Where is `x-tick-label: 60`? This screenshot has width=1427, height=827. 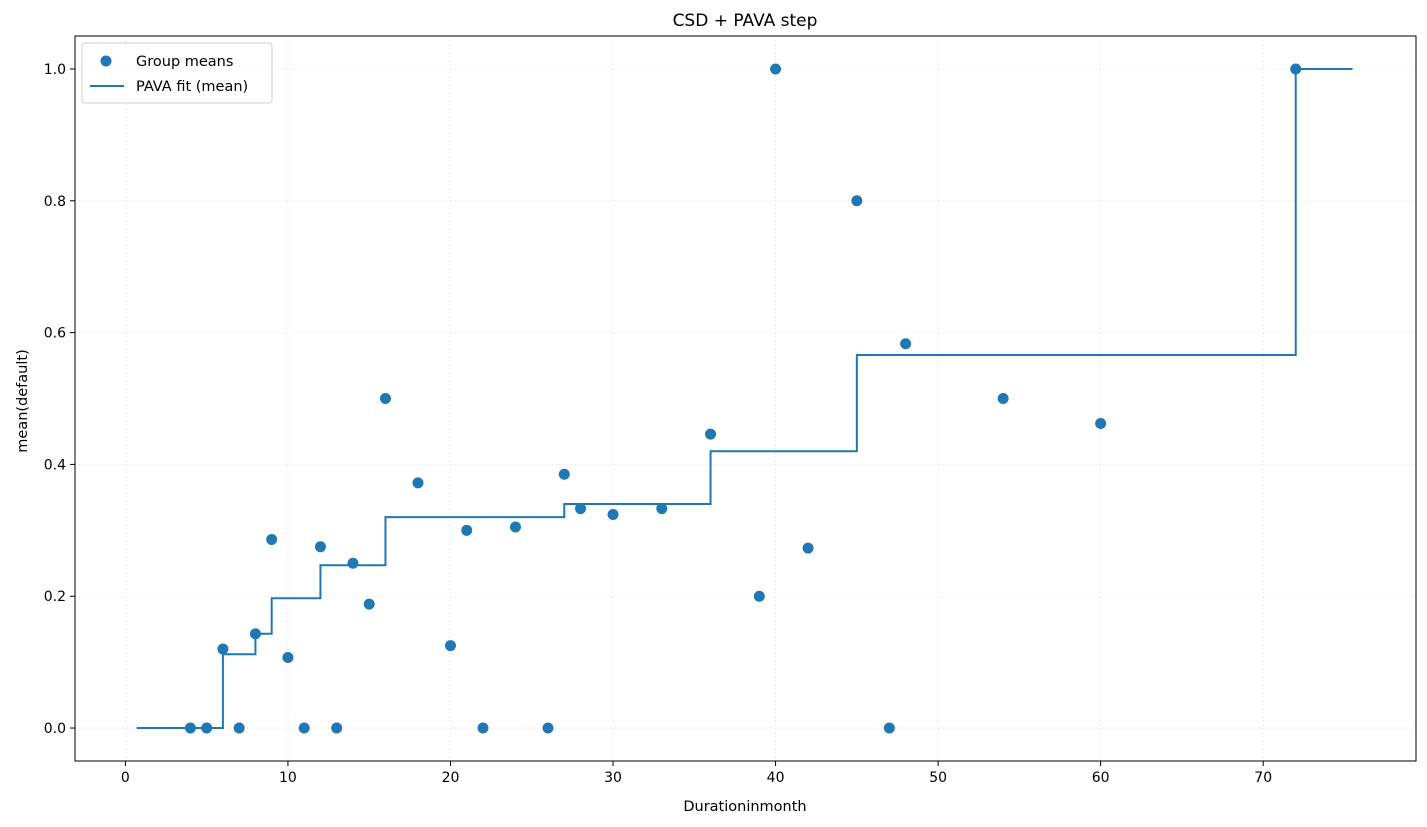 x-tick-label: 60 is located at coordinates (1101, 778).